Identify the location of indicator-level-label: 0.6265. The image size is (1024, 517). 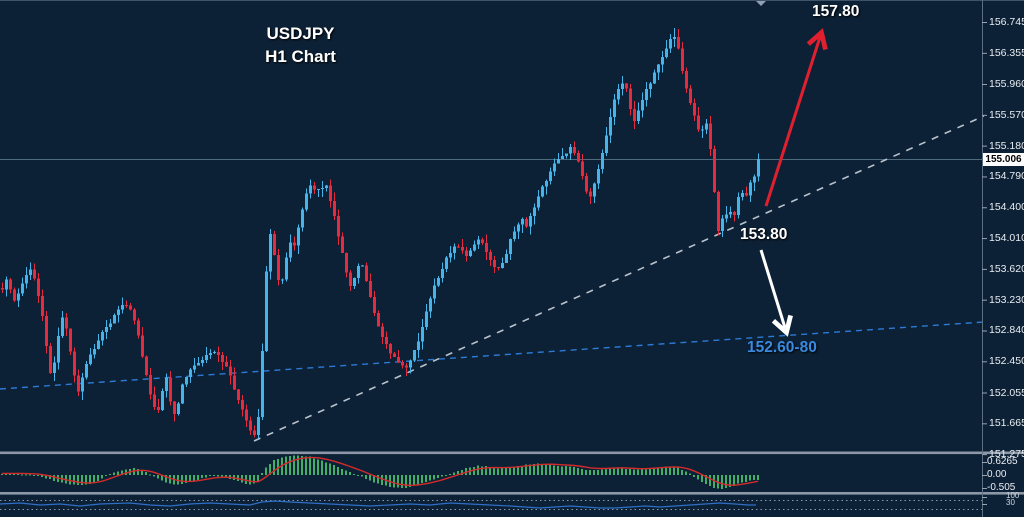
(1002, 461).